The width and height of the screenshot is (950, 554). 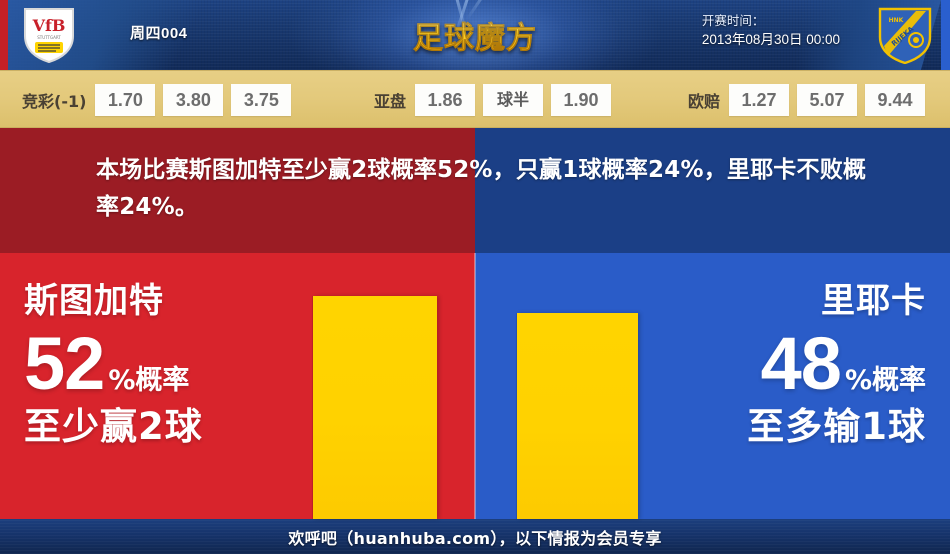 What do you see at coordinates (885, 380) in the screenshot?
I see `away-probability-suffix: %概率` at bounding box center [885, 380].